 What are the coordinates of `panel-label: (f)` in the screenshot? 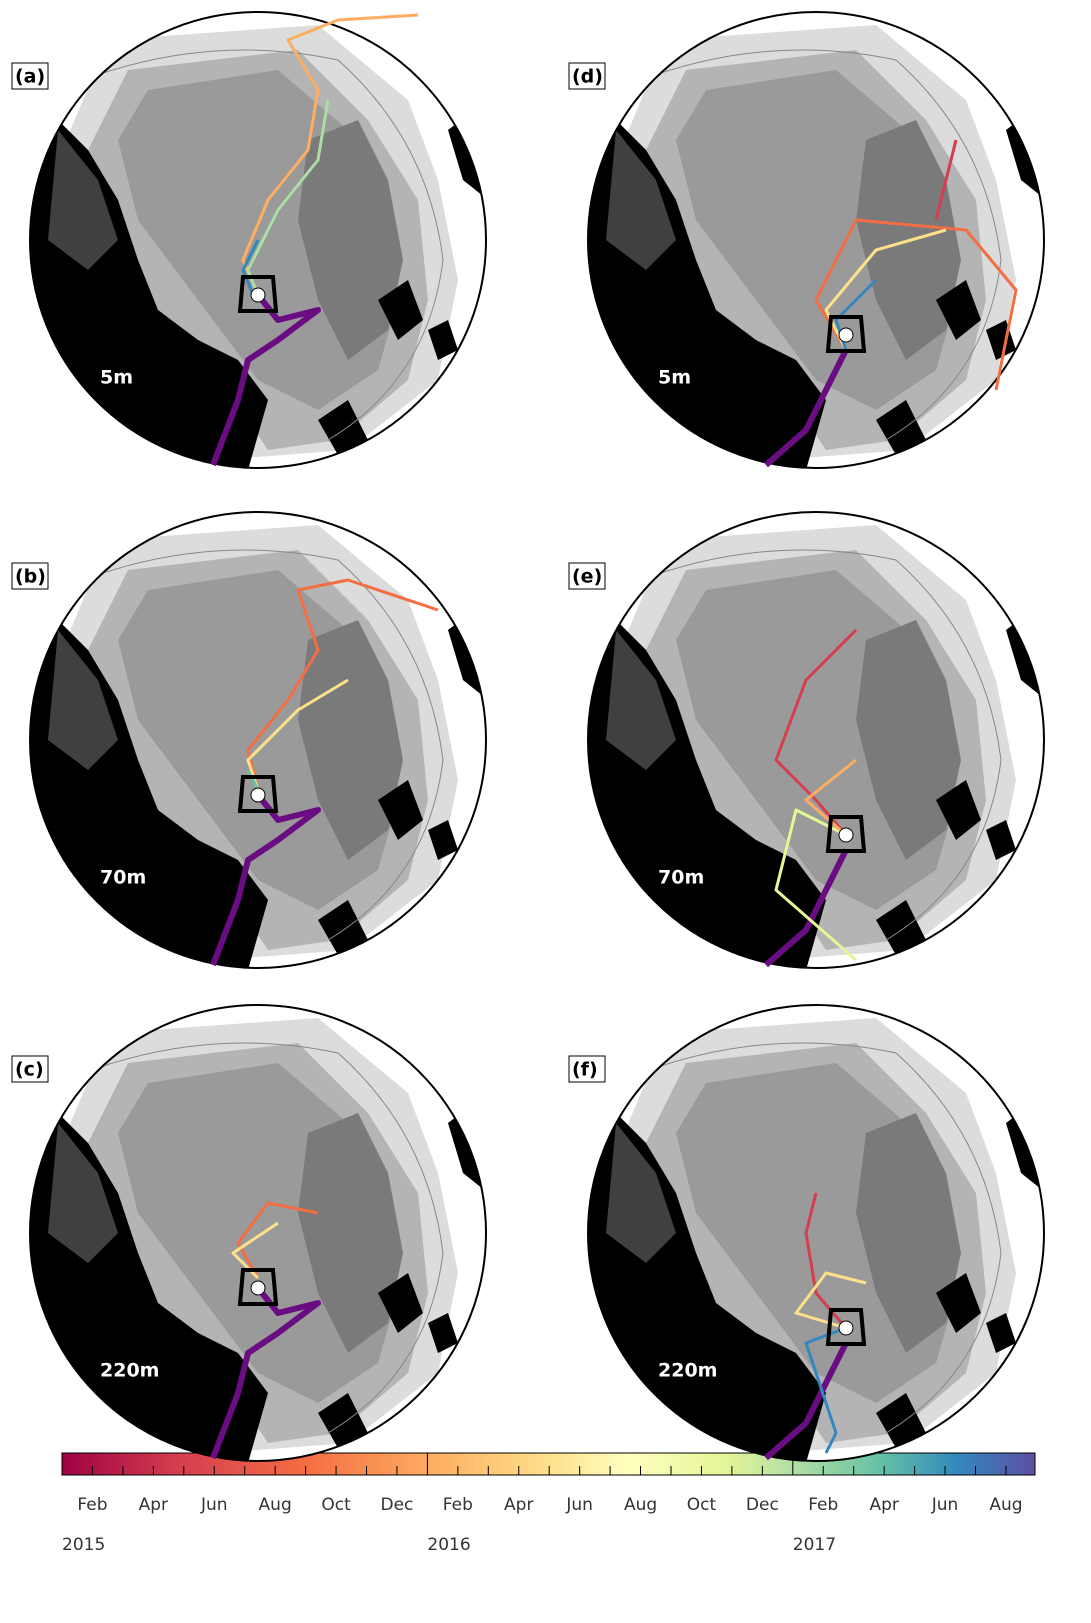 It's located at (585, 1070).